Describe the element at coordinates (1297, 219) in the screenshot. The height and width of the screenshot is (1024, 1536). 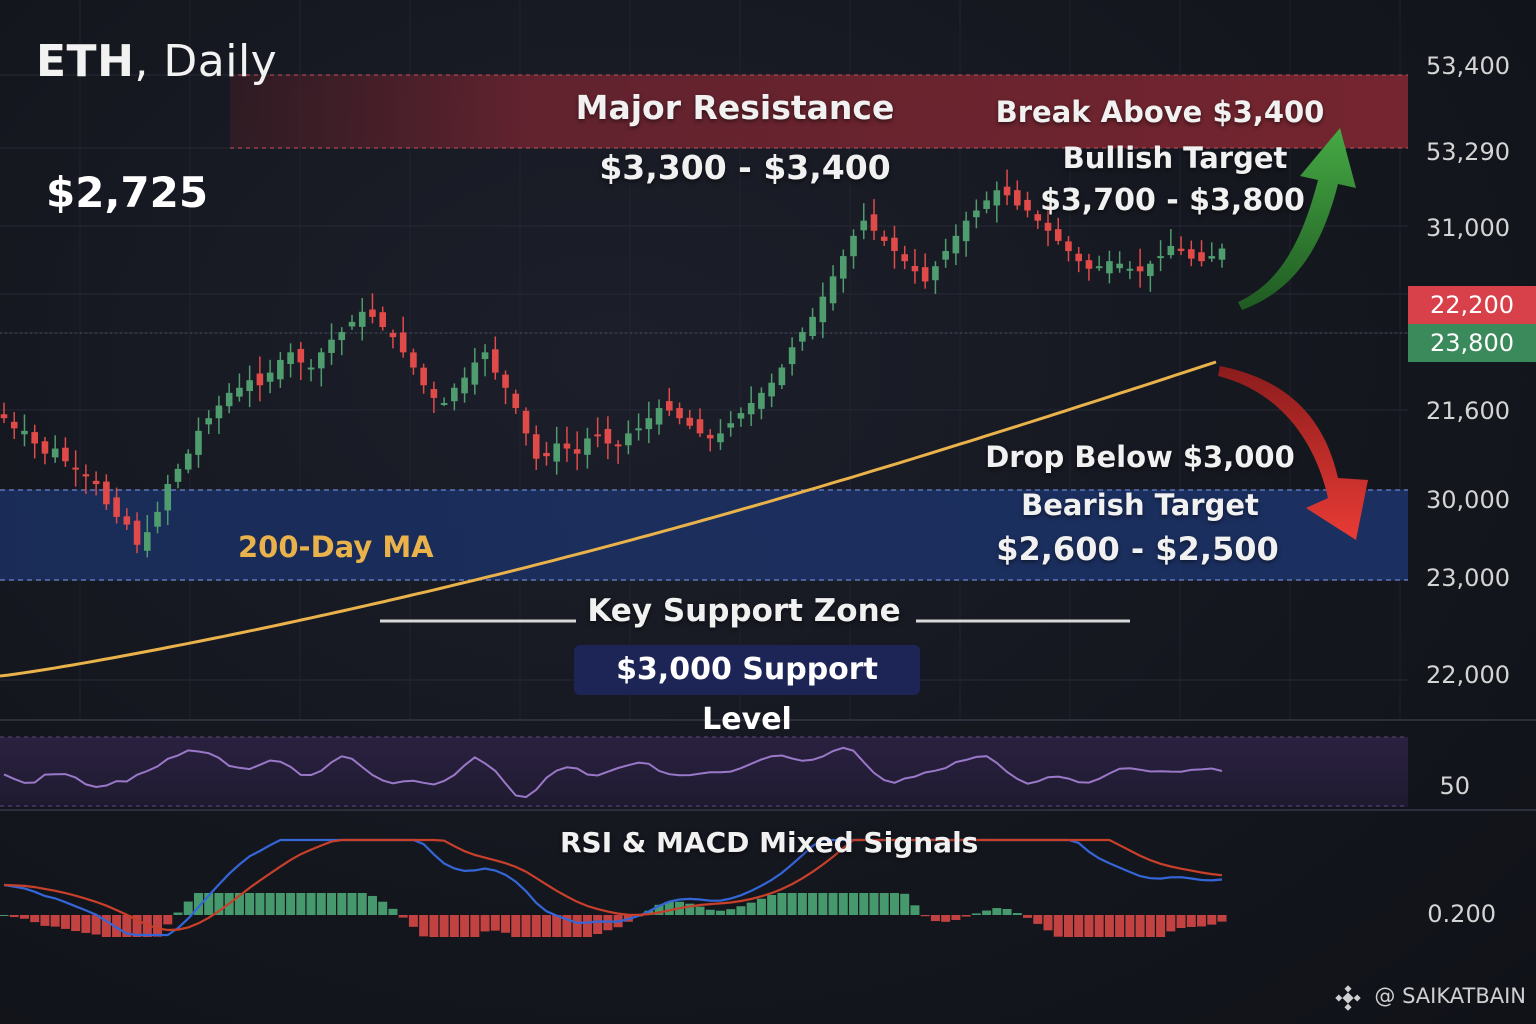
I see `bullish-arrow` at that location.